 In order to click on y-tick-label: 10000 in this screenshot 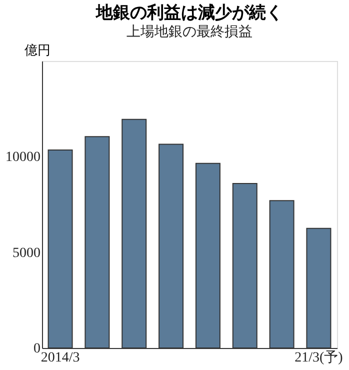, I will do `click(23, 158)`.